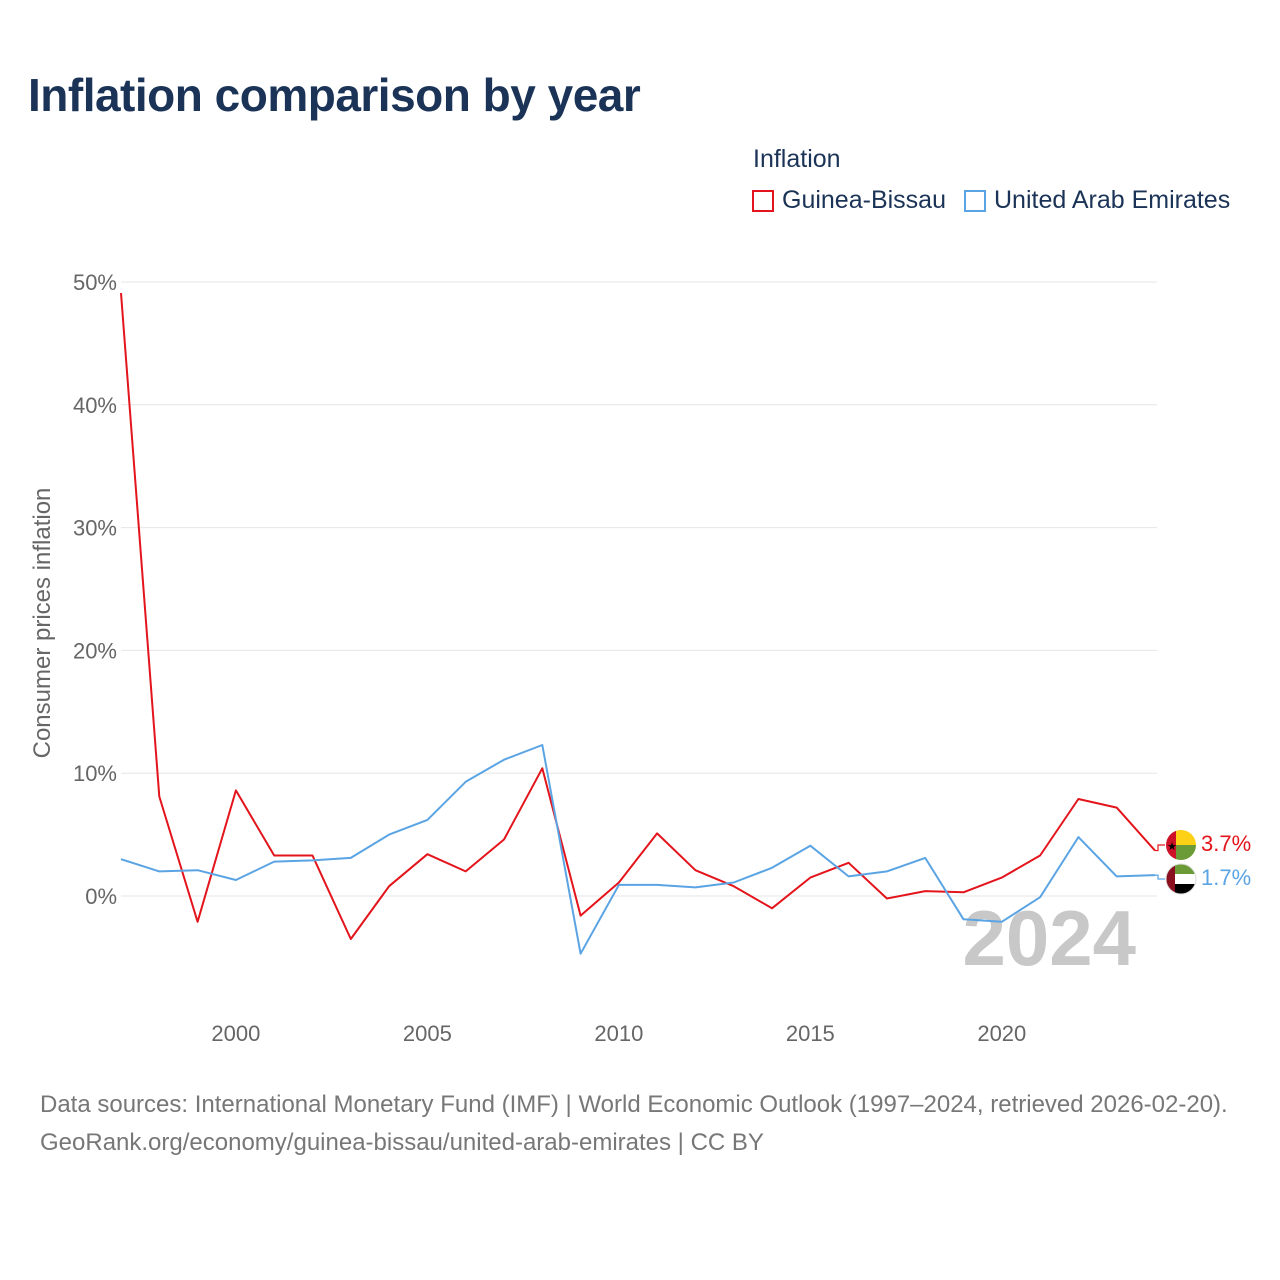 The height and width of the screenshot is (1280, 1280). Describe the element at coordinates (1226, 877) in the screenshot. I see `end-label-united-arab-emirates: 1.7%` at that location.